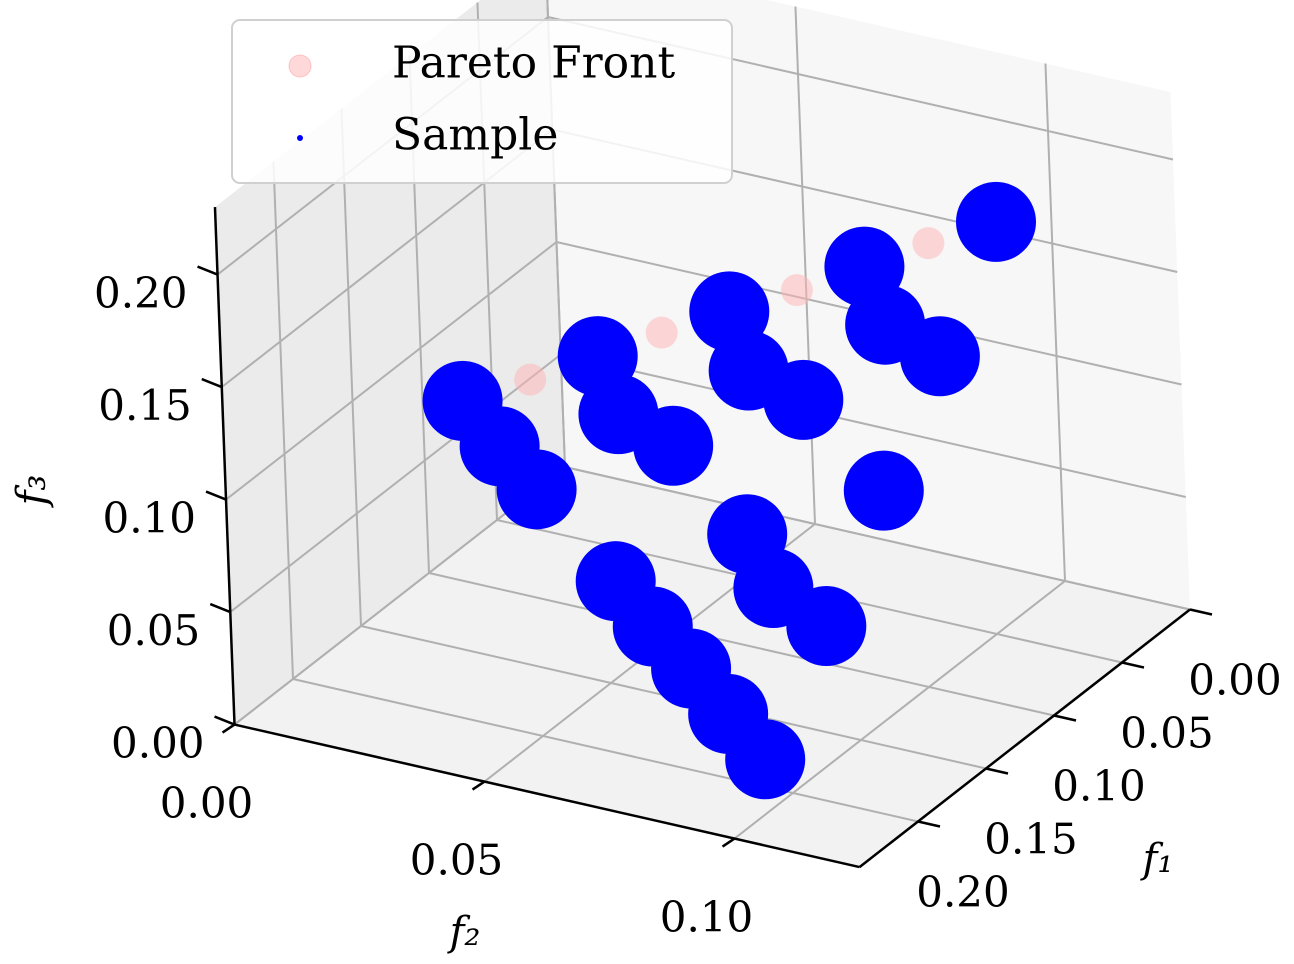 The image size is (1294, 964). Describe the element at coordinates (457, 860) in the screenshot. I see `y-tick-label: 0.05` at that location.